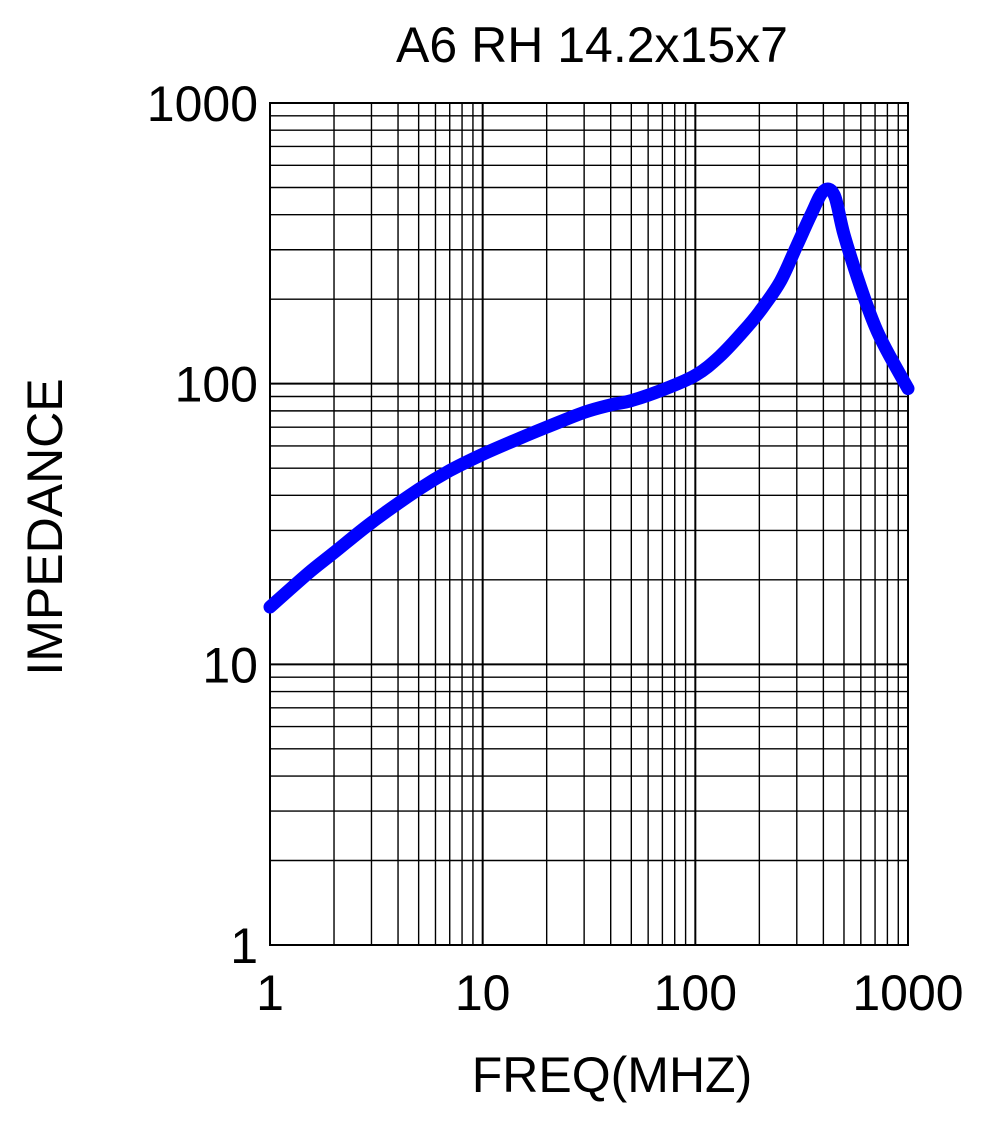 The height and width of the screenshot is (1124, 989). What do you see at coordinates (592, 45) in the screenshot?
I see `chart-title: A6 RH 14.2x15x7` at bounding box center [592, 45].